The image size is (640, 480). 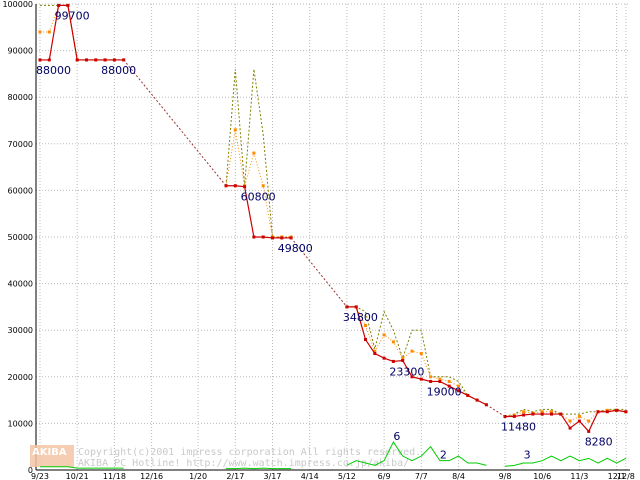 What do you see at coordinates (258, 197) in the screenshot?
I see `price-label: 60800` at bounding box center [258, 197].